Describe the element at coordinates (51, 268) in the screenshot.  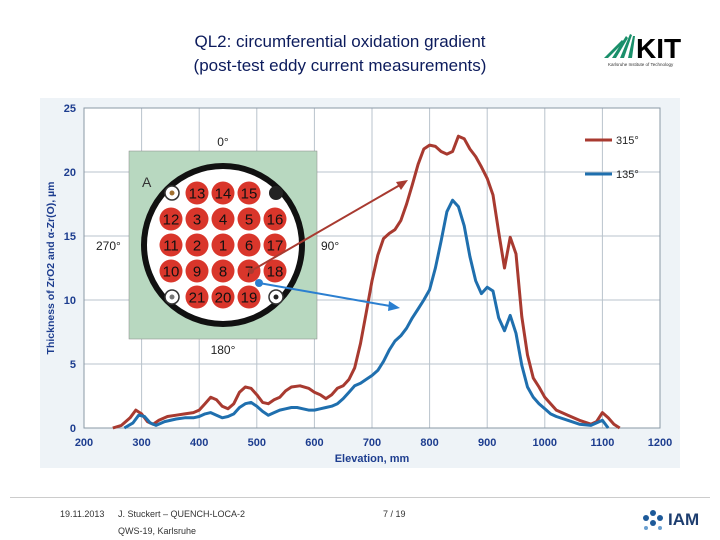
I see `y-axis-label: Thickness of ZrO2 and α-Zr(O), µm` at that location.